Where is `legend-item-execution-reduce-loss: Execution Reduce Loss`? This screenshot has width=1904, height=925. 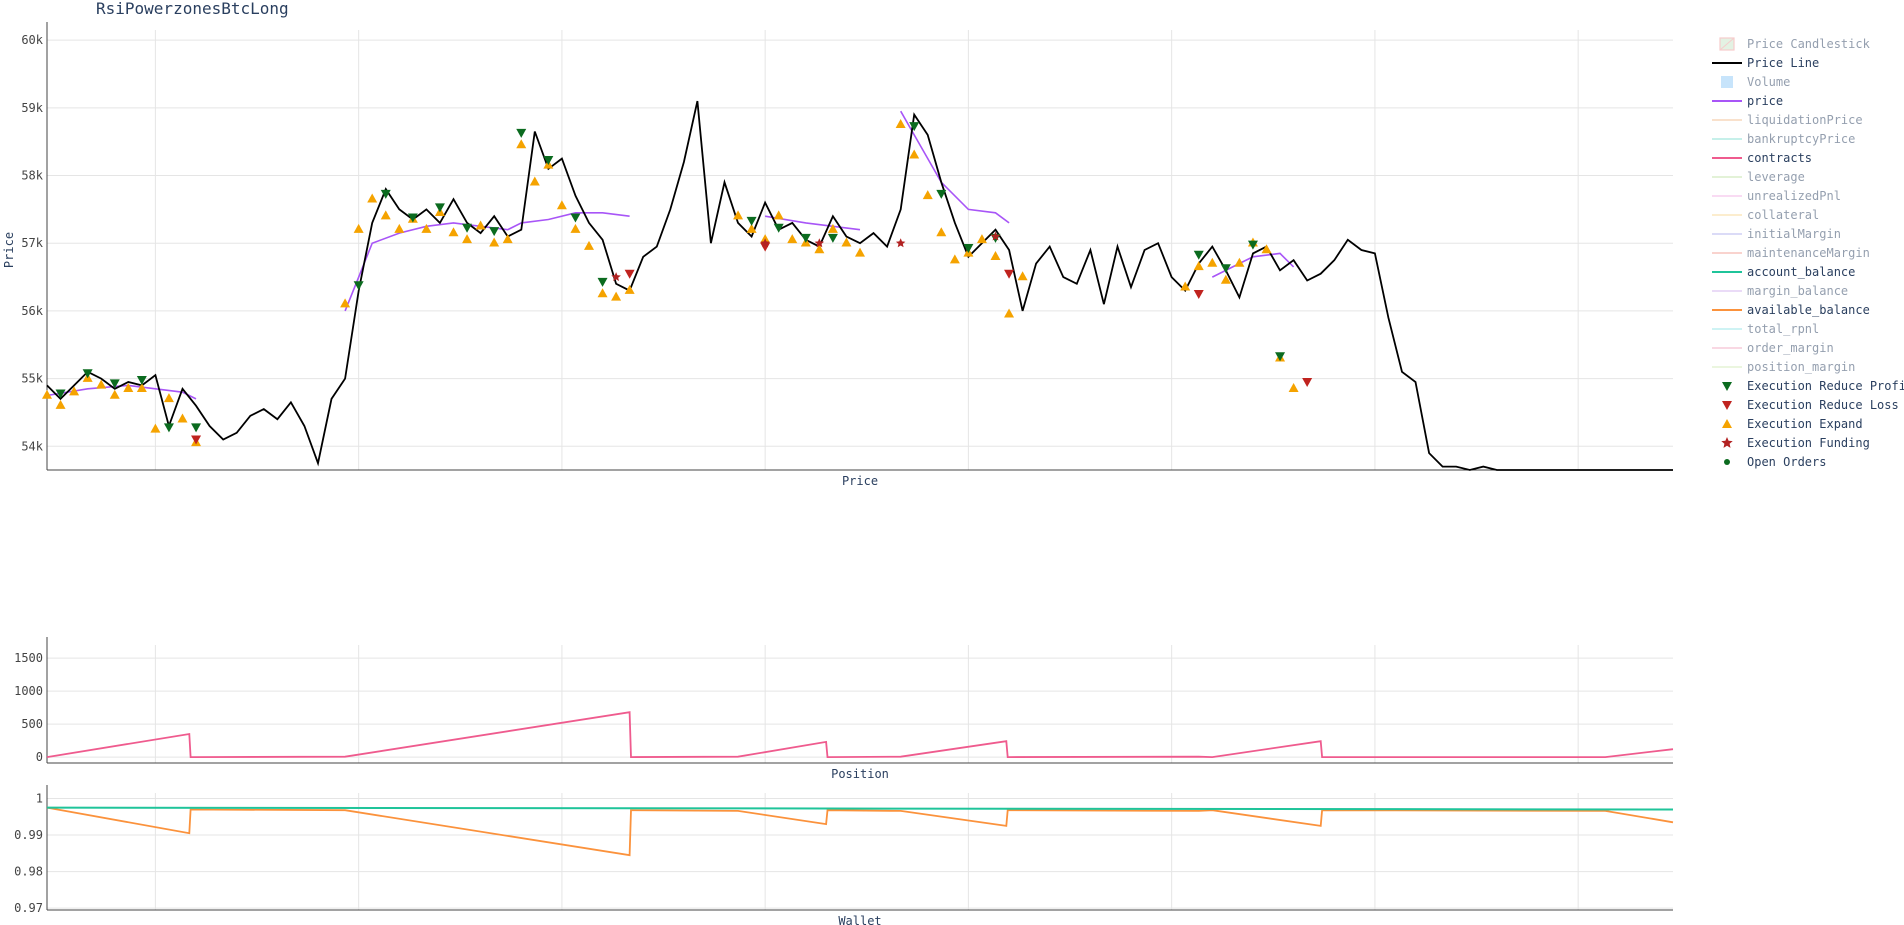 legend-item-execution-reduce-loss: Execution Reduce Loss is located at coordinates (1810, 405).